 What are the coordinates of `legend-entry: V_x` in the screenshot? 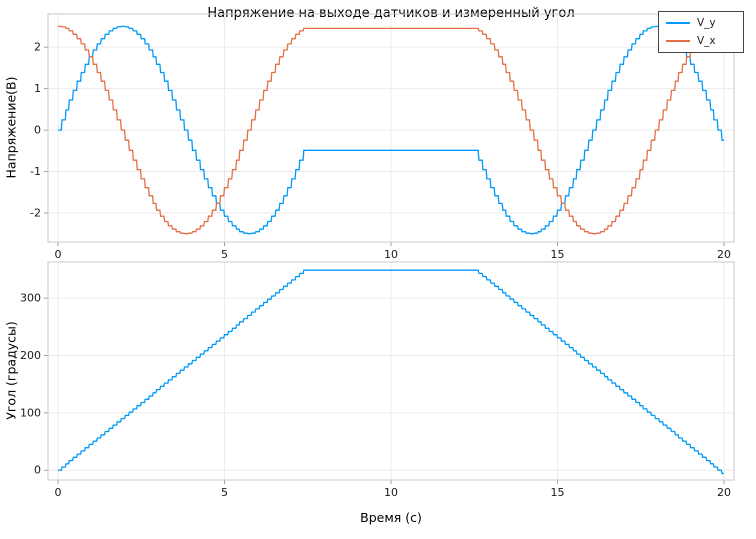 It's located at (701, 40).